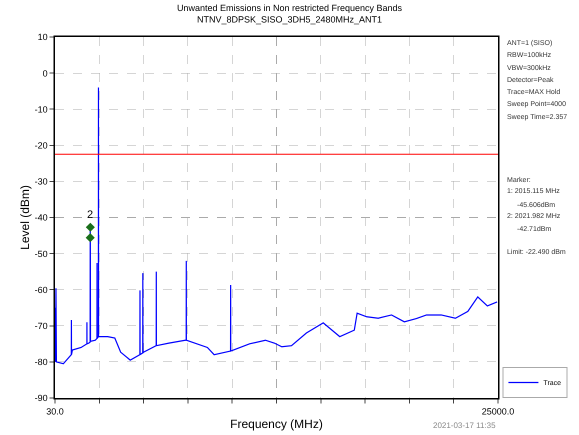 The image size is (579, 435). What do you see at coordinates (41, 325) in the screenshot?
I see `y-tick-label: -70` at bounding box center [41, 325].